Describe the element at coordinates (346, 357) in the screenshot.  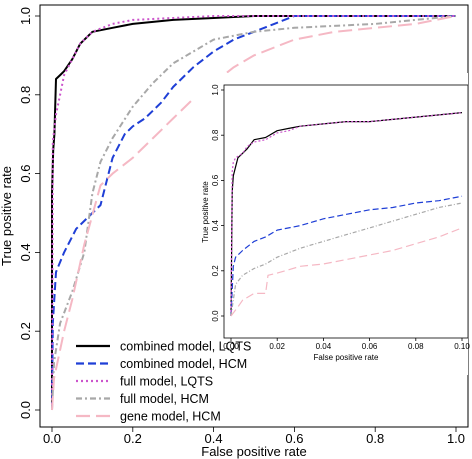
I see `inset-x-axis-title: False positive rate` at that location.